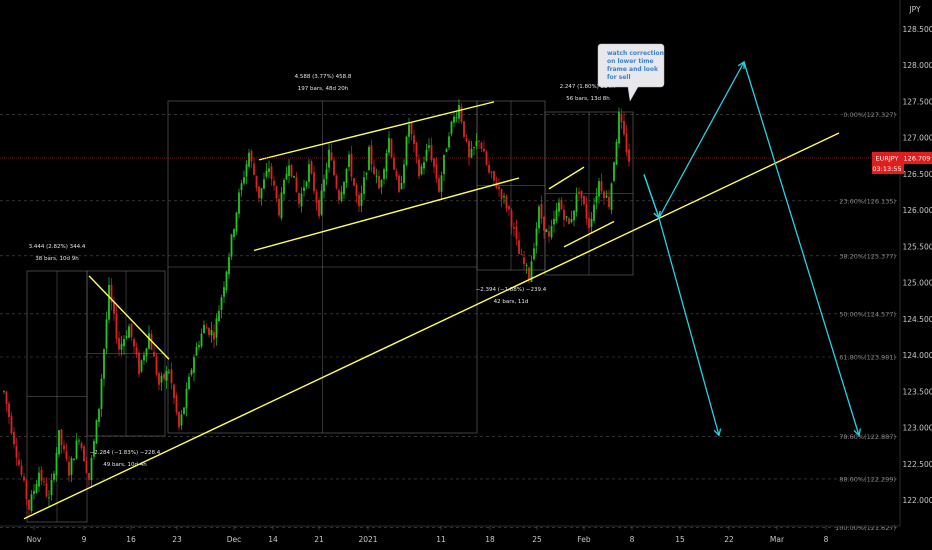  Describe the element at coordinates (917, 355) in the screenshot. I see `price-tick-label: 124.000` at that location.